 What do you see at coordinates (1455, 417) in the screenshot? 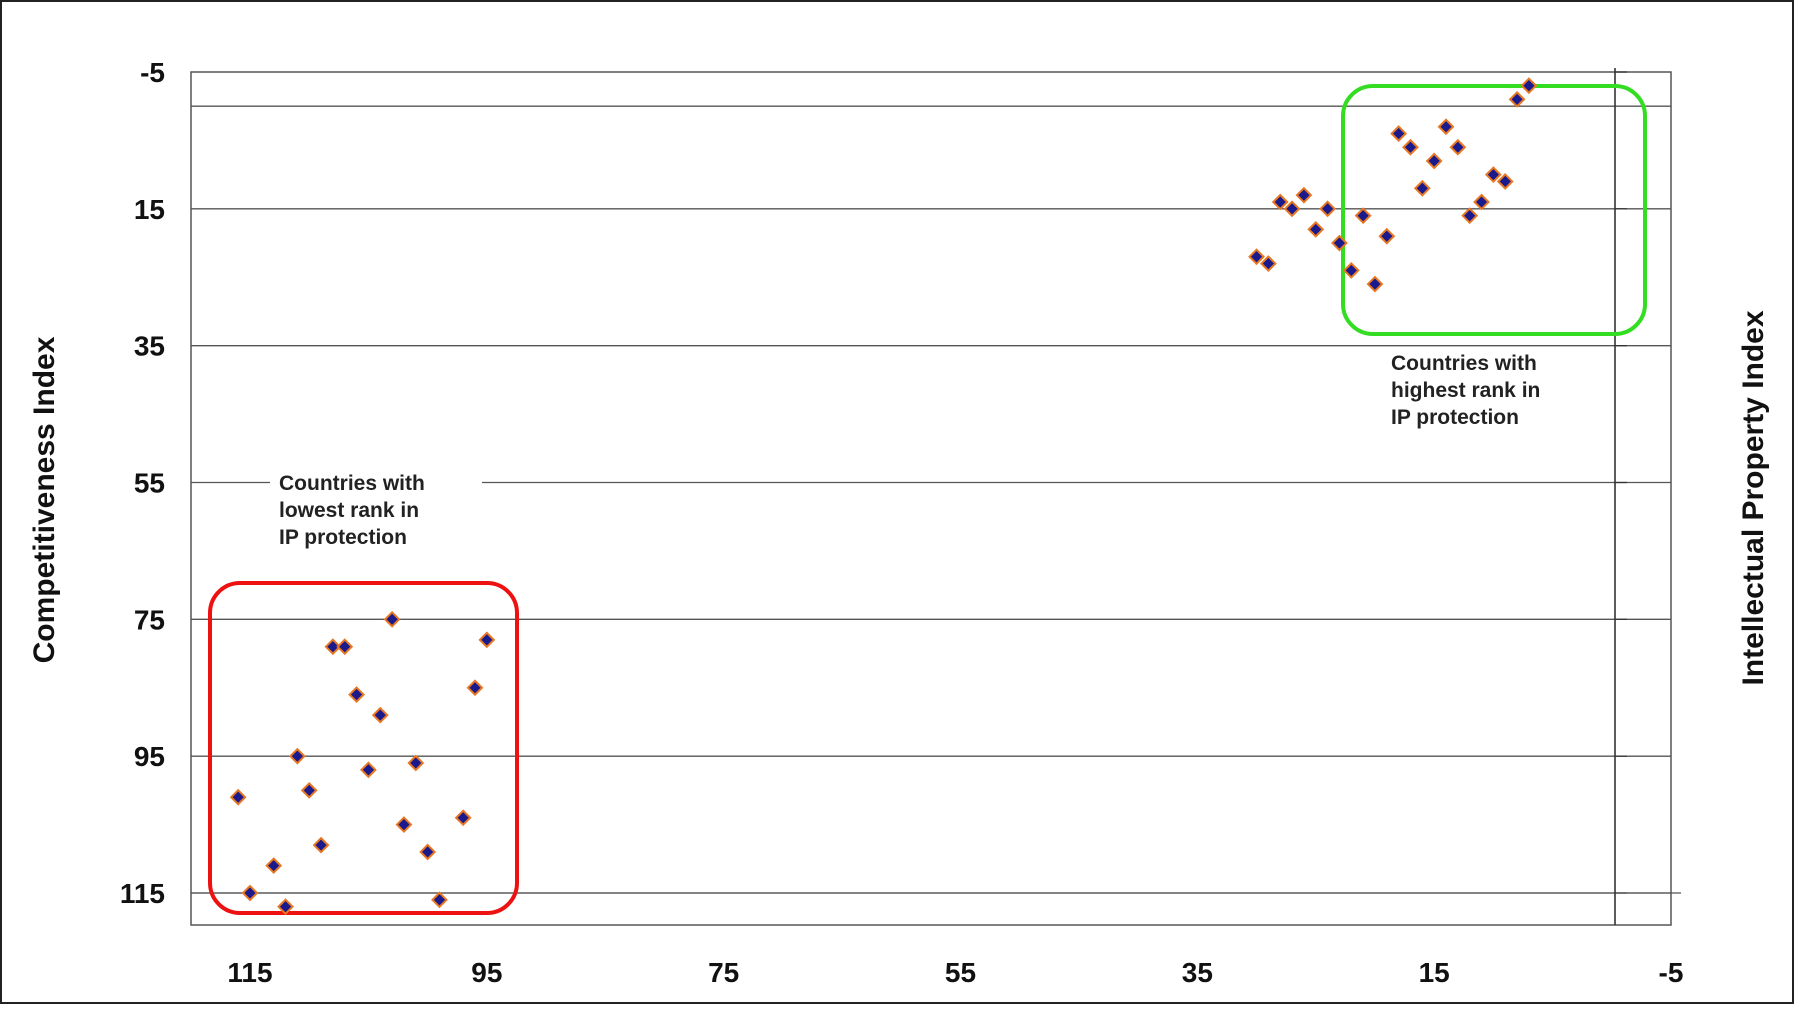
I see `high-annotation-line-3: IP protection` at bounding box center [1455, 417].